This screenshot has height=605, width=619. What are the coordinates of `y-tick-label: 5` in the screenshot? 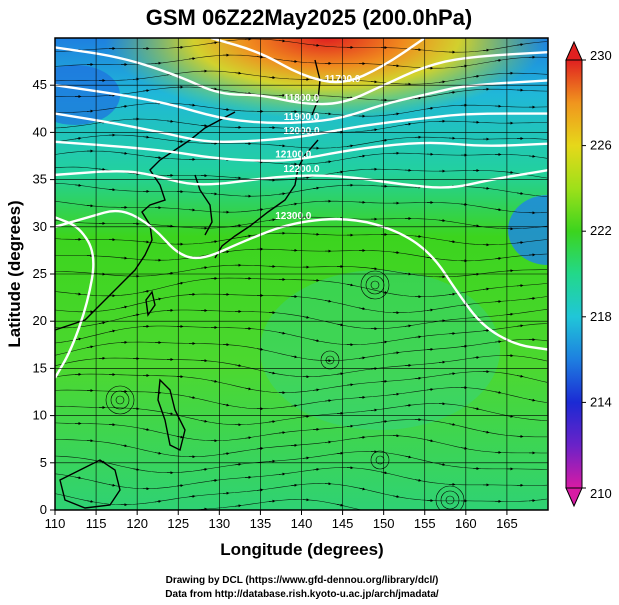 It's located at (43, 462).